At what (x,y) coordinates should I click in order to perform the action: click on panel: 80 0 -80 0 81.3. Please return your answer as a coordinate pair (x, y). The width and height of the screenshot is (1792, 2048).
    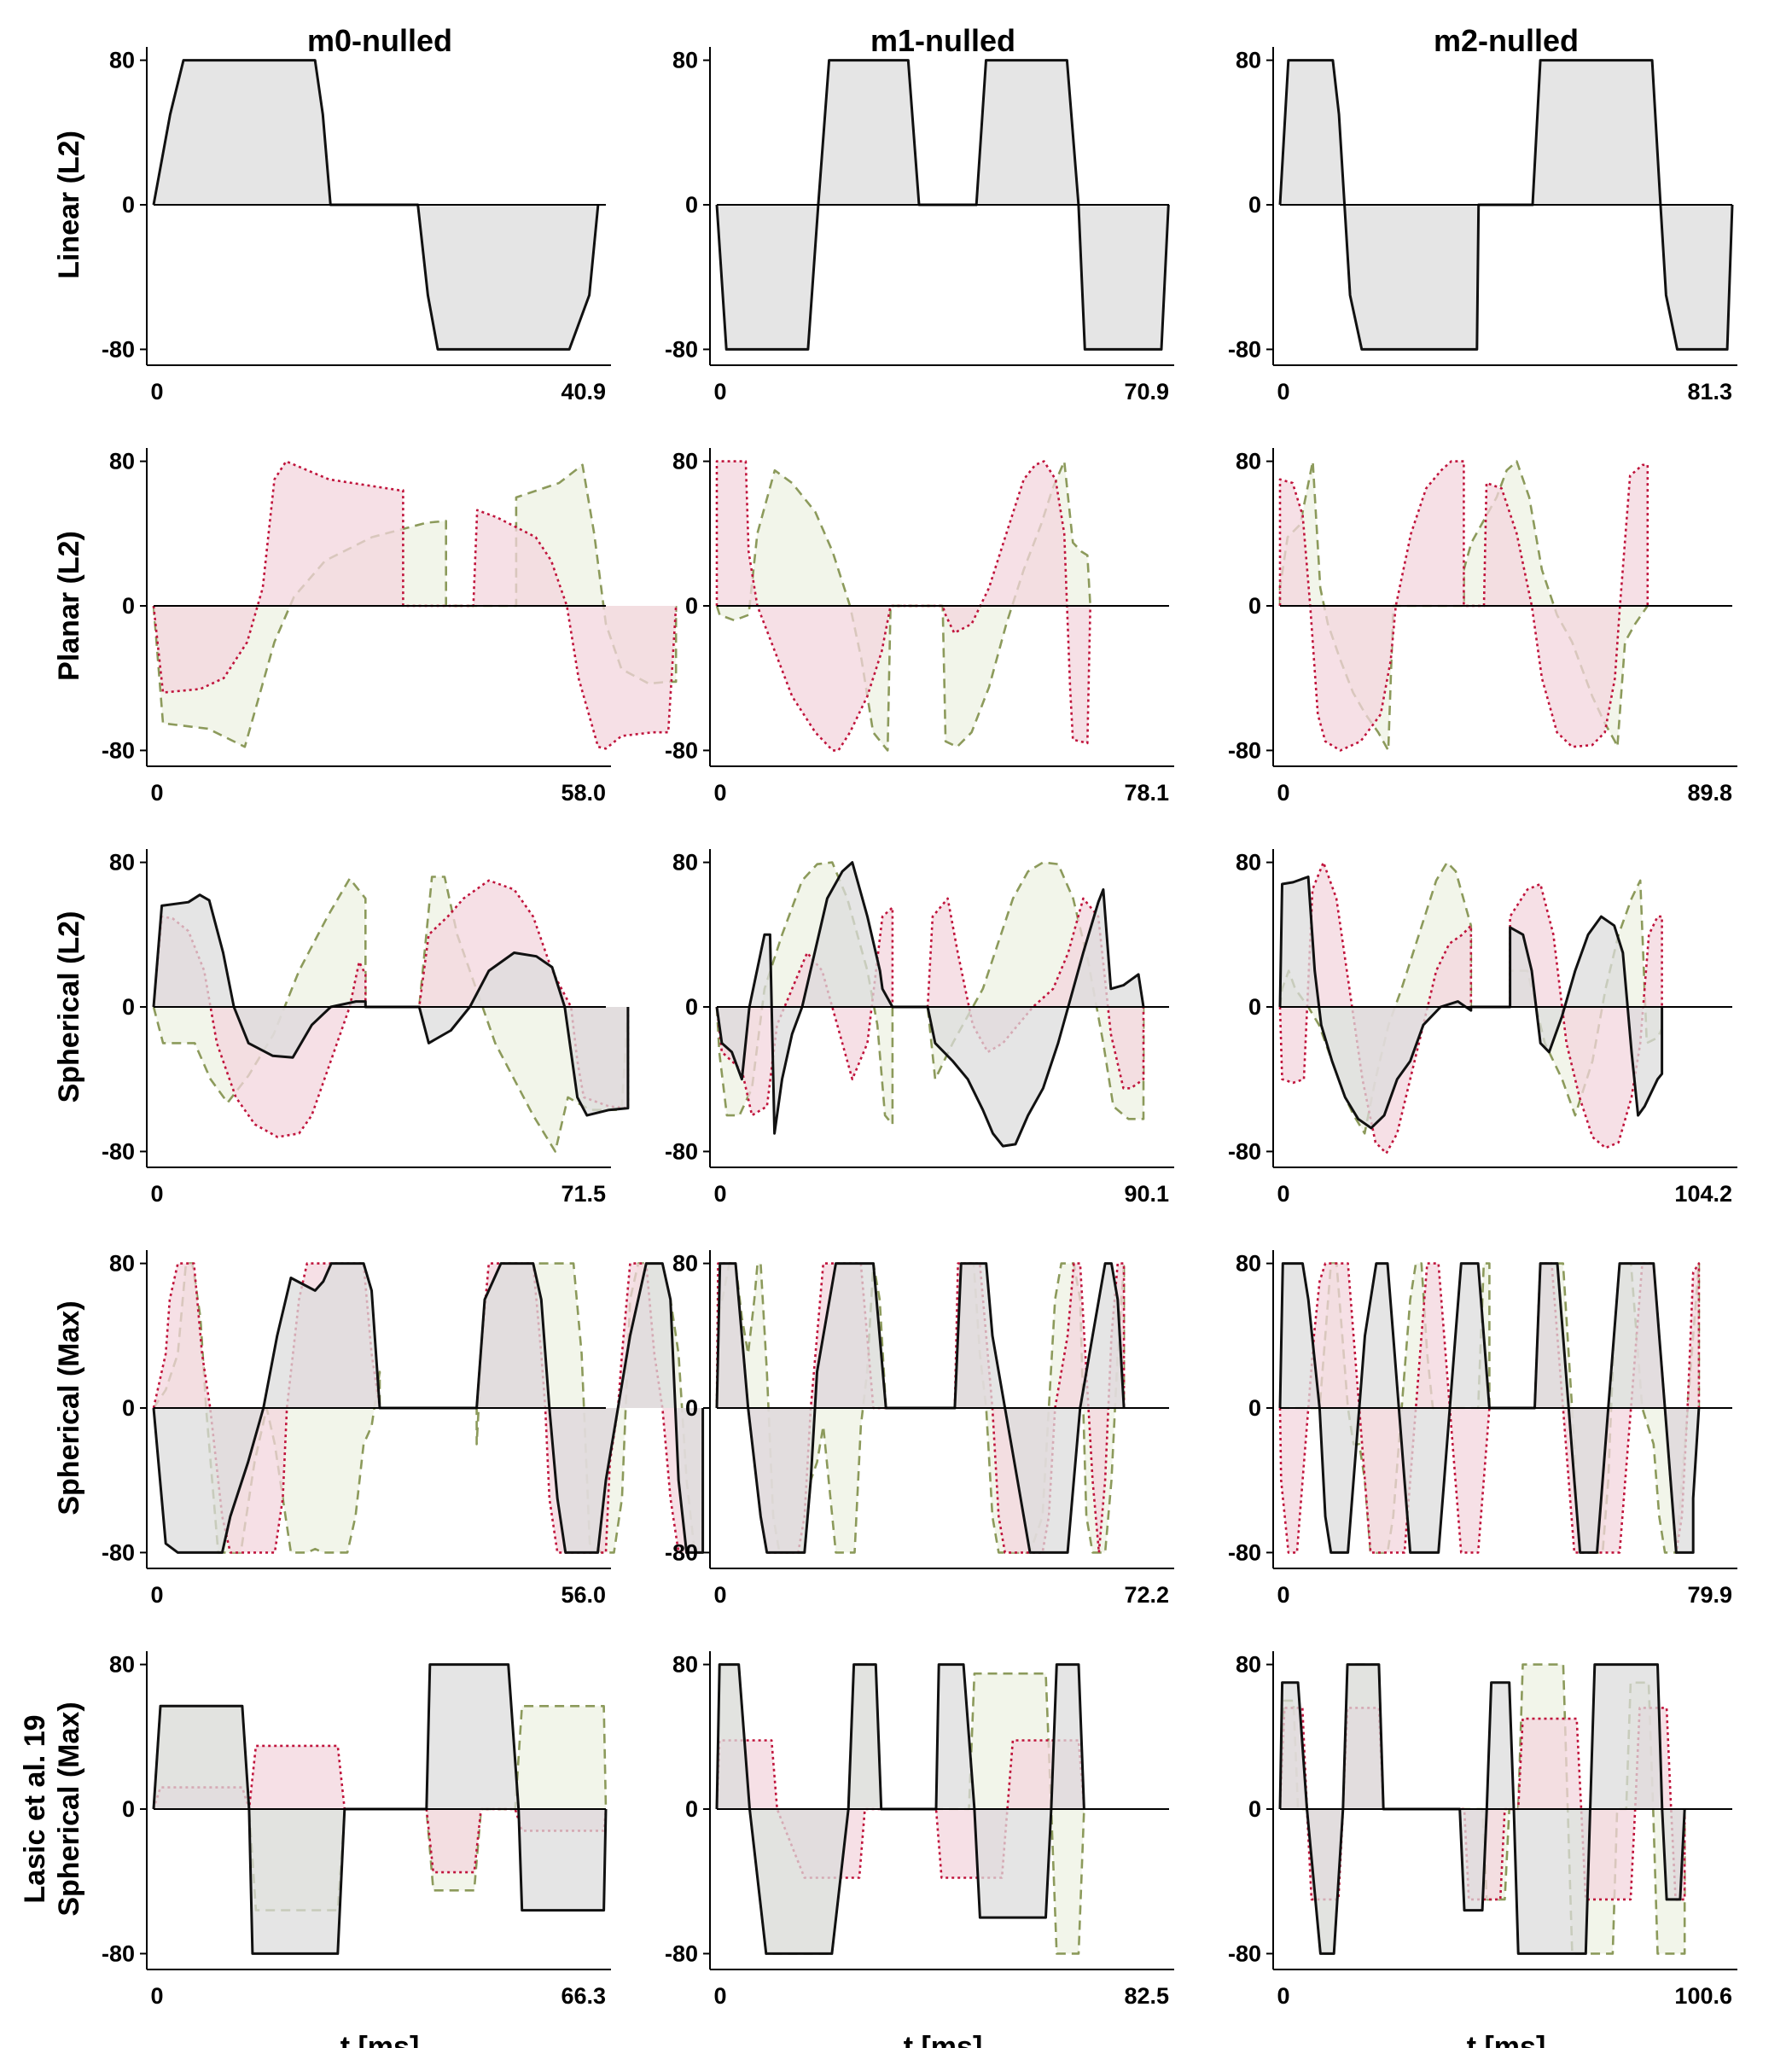
    Looking at the image, I should click on (1482, 226).